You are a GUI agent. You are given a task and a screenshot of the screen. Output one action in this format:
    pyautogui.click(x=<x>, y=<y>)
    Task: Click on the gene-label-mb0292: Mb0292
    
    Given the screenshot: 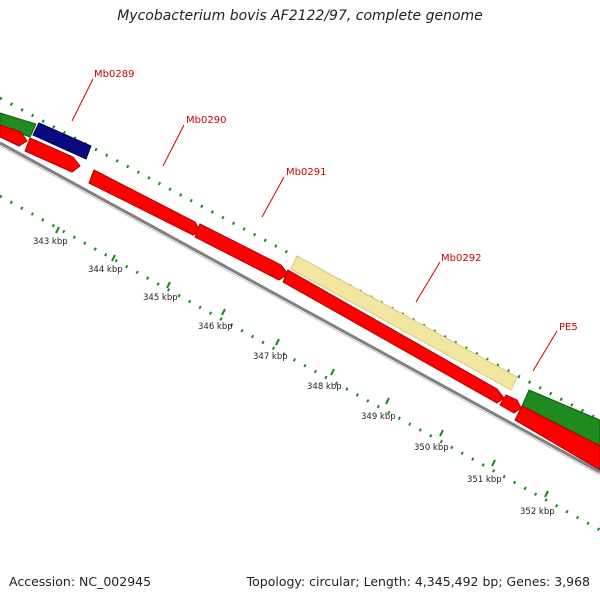 What is the action you would take?
    pyautogui.click(x=461, y=258)
    